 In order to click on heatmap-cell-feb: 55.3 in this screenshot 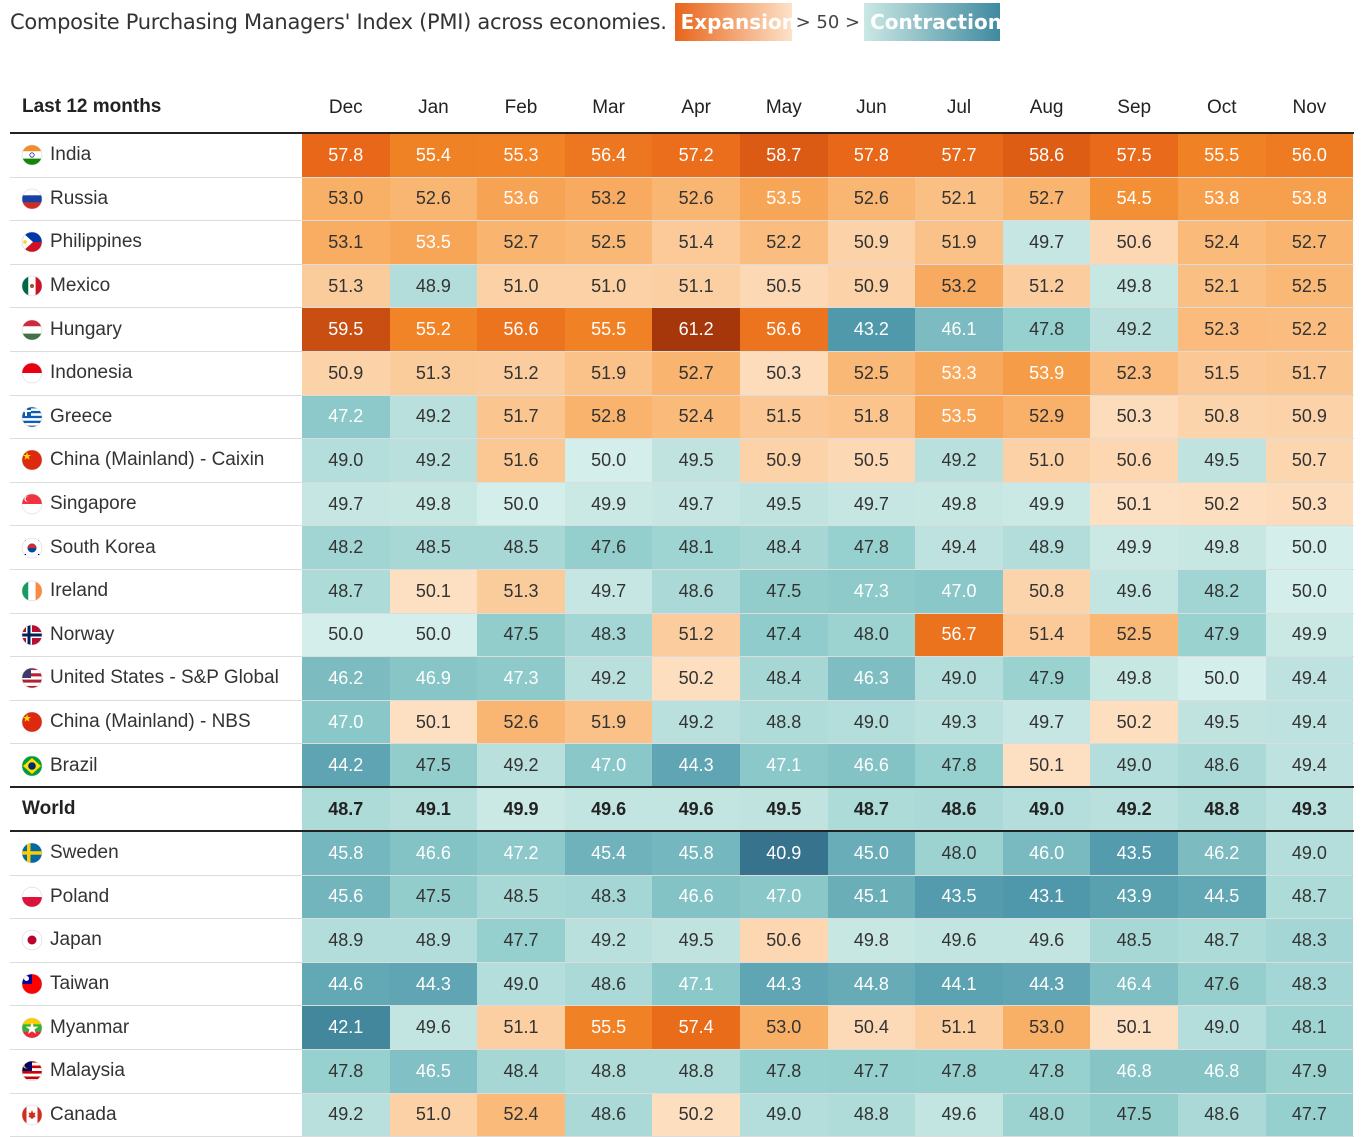, I will do `click(521, 155)`.